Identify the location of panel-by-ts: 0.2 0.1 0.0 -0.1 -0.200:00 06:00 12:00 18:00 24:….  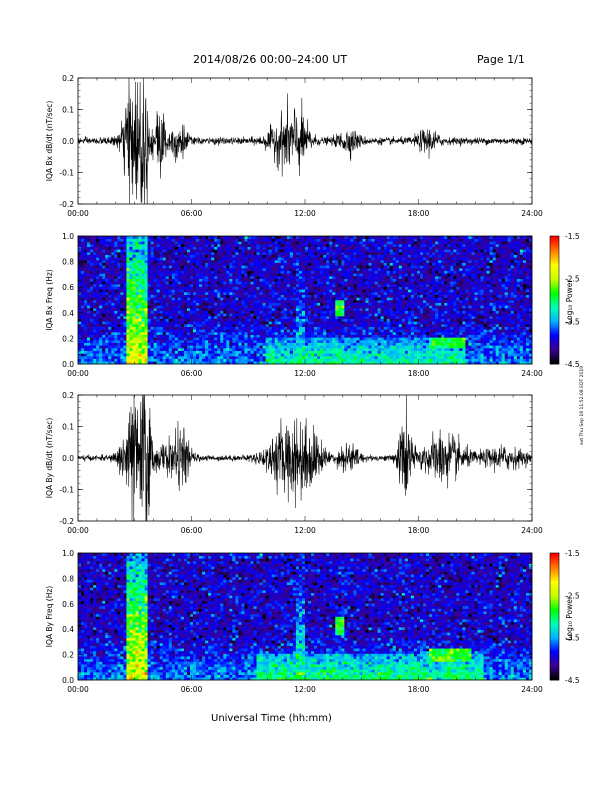
(294, 463).